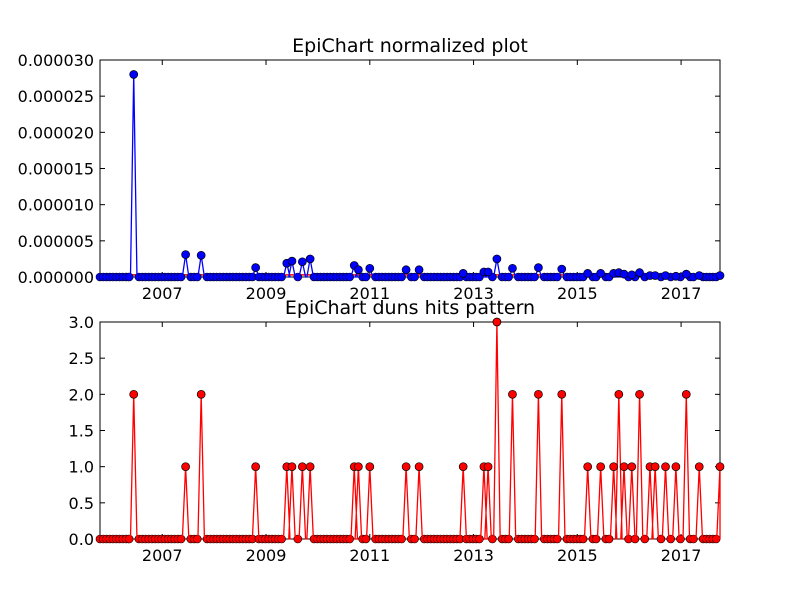 This screenshot has width=800, height=600. What do you see at coordinates (56, 169) in the screenshot?
I see `normalized-y-tick-label: 0.000015` at bounding box center [56, 169].